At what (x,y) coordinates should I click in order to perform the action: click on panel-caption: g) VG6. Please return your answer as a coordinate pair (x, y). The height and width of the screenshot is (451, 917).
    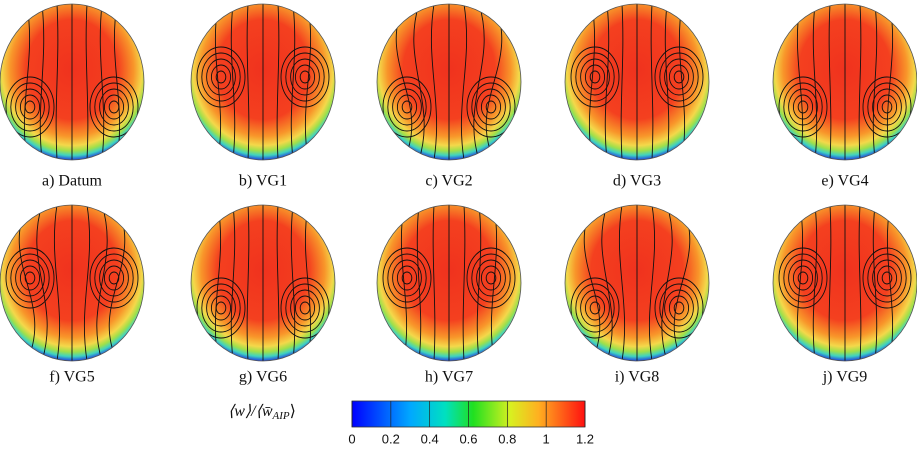
    Looking at the image, I should click on (263, 377).